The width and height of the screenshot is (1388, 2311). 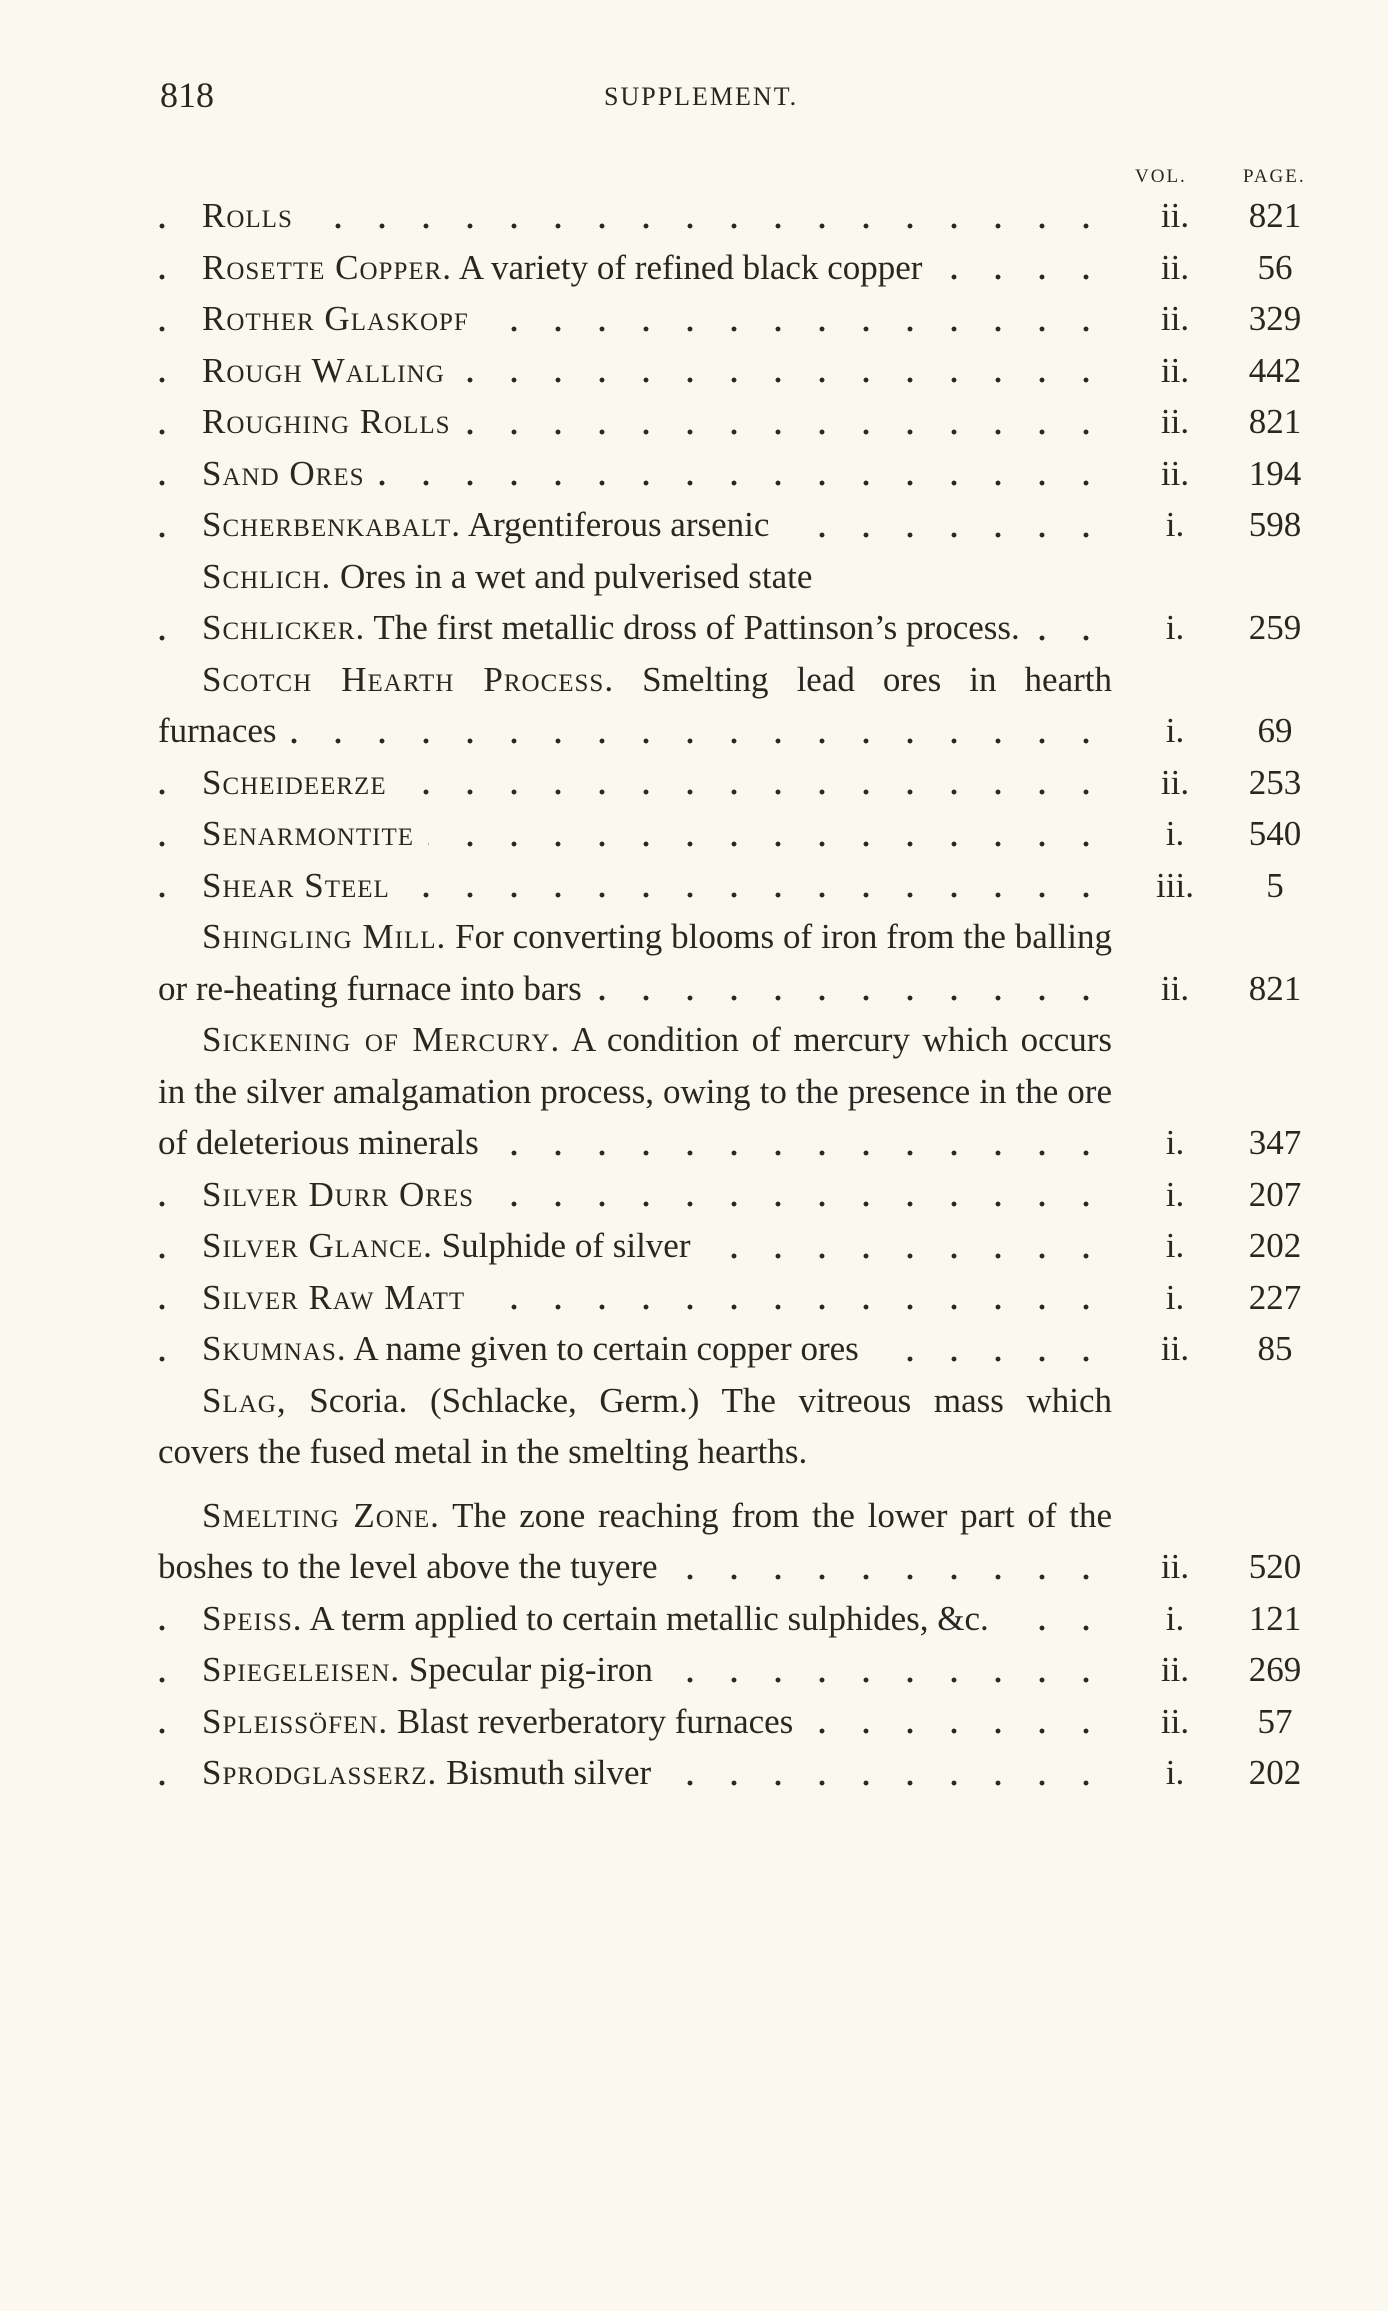 What do you see at coordinates (694, 1195) in the screenshot?
I see `index-entry: Silver Durr Ores i. 207` at bounding box center [694, 1195].